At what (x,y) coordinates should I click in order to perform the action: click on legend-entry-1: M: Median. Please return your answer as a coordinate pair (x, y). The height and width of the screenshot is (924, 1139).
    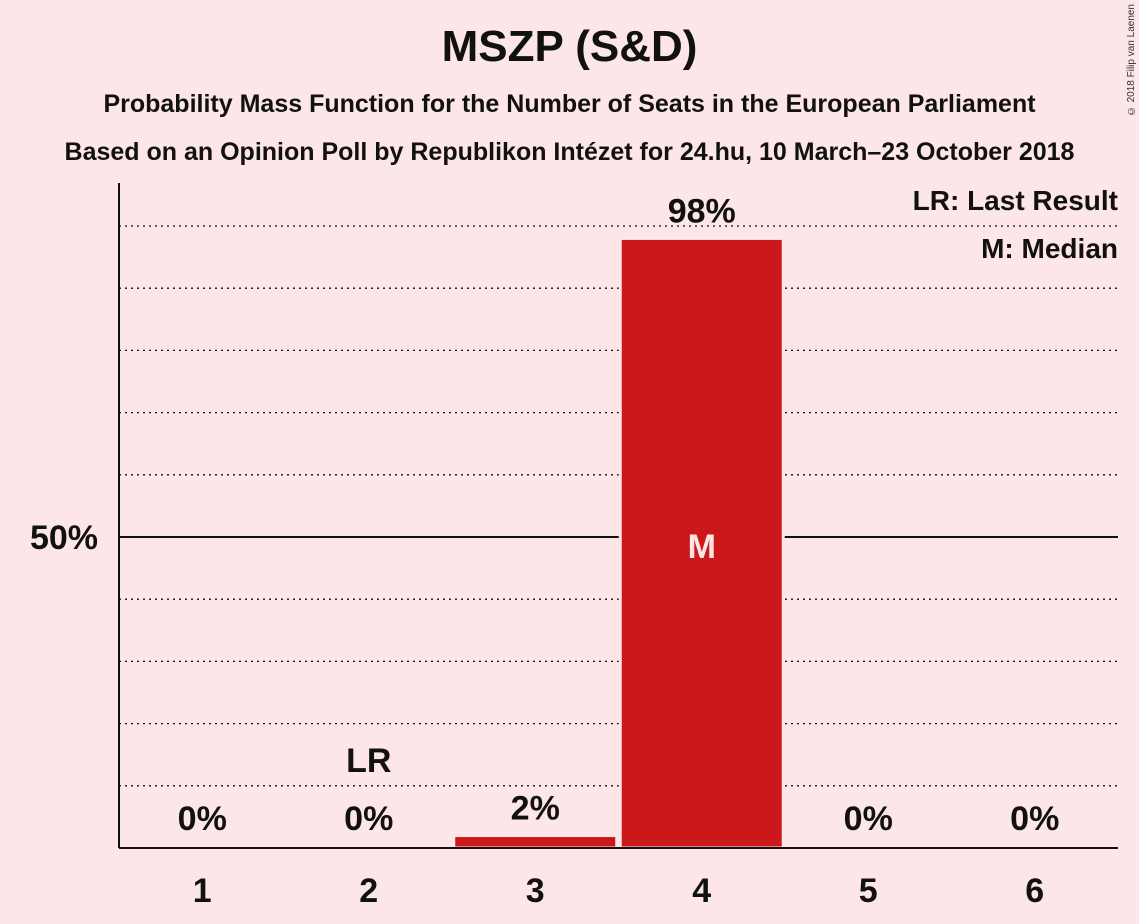
    Looking at the image, I should click on (1049, 248).